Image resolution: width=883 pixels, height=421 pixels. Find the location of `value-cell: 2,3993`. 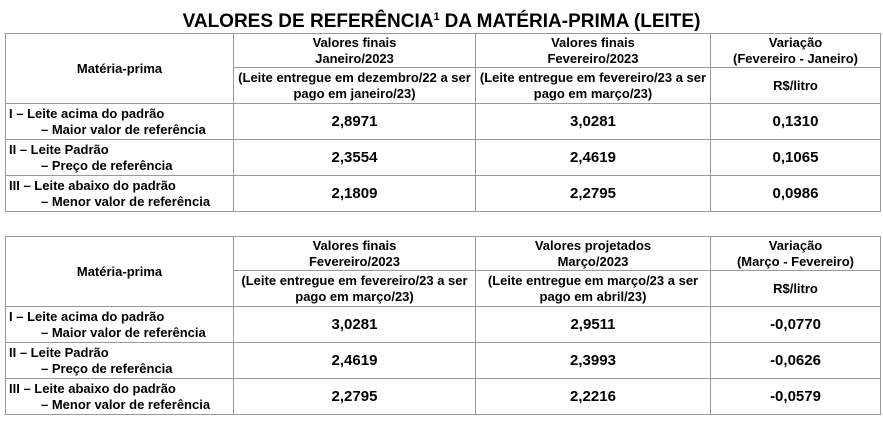

value-cell: 2,3993 is located at coordinates (593, 360).